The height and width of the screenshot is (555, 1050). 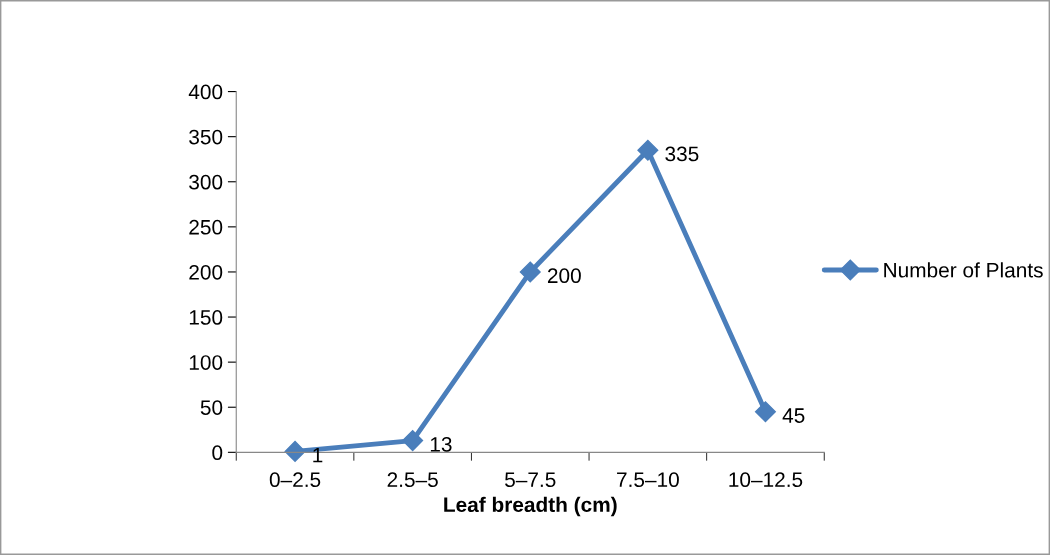 What do you see at coordinates (530, 506) in the screenshot?
I see `x-axis-title: Leaf breadth (cm)` at bounding box center [530, 506].